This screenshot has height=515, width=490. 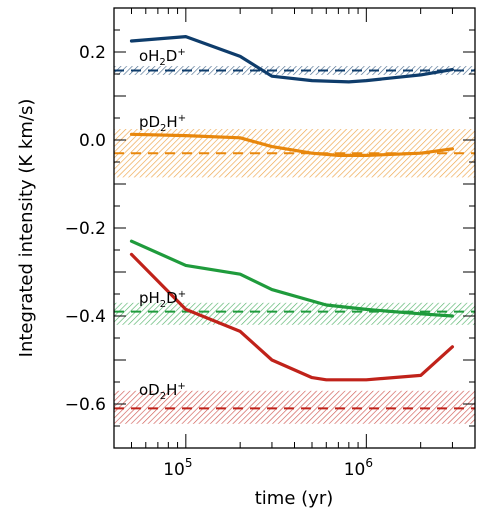 What do you see at coordinates (85, 405) in the screenshot?
I see `y-tick-label: −0.6` at bounding box center [85, 405].